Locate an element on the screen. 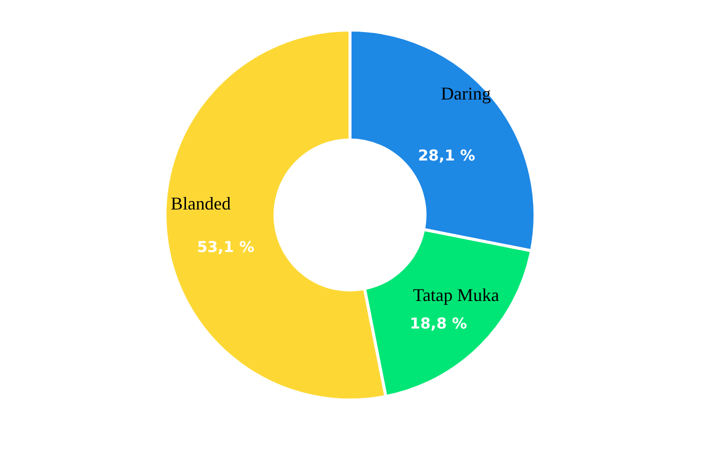 Image resolution: width=720 pixels, height=449 pixels. slice-label: Daring is located at coordinates (465, 94).